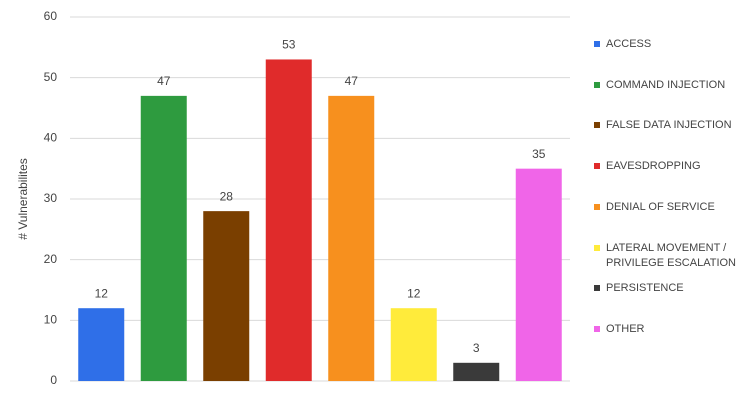  I want to click on legend-label: PERSISTENCE, so click(645, 288).